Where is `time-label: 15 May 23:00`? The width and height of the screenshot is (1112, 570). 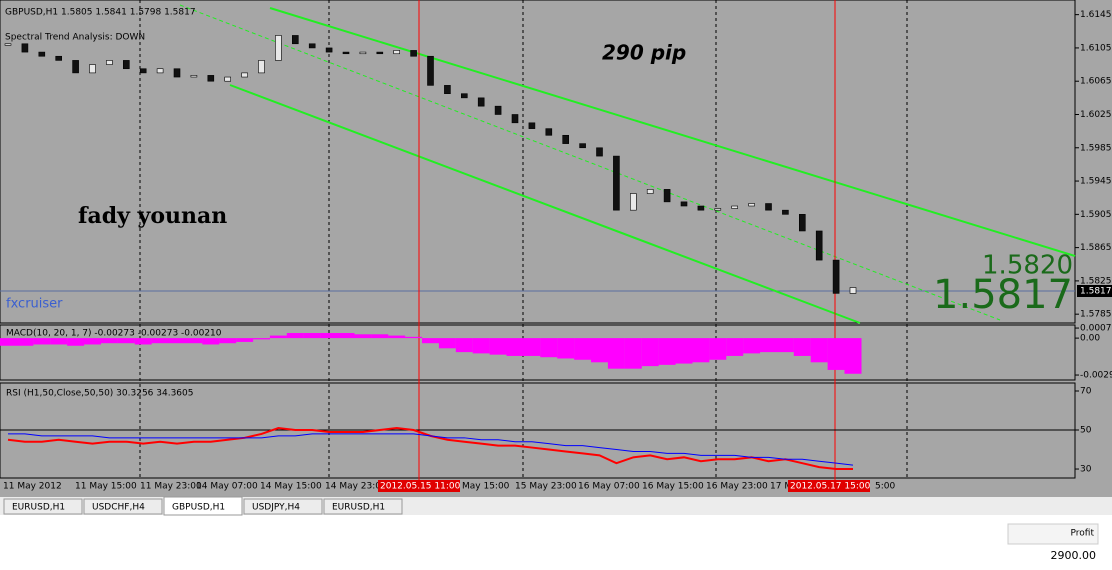 time-label: 15 May 23:00 is located at coordinates (546, 487).